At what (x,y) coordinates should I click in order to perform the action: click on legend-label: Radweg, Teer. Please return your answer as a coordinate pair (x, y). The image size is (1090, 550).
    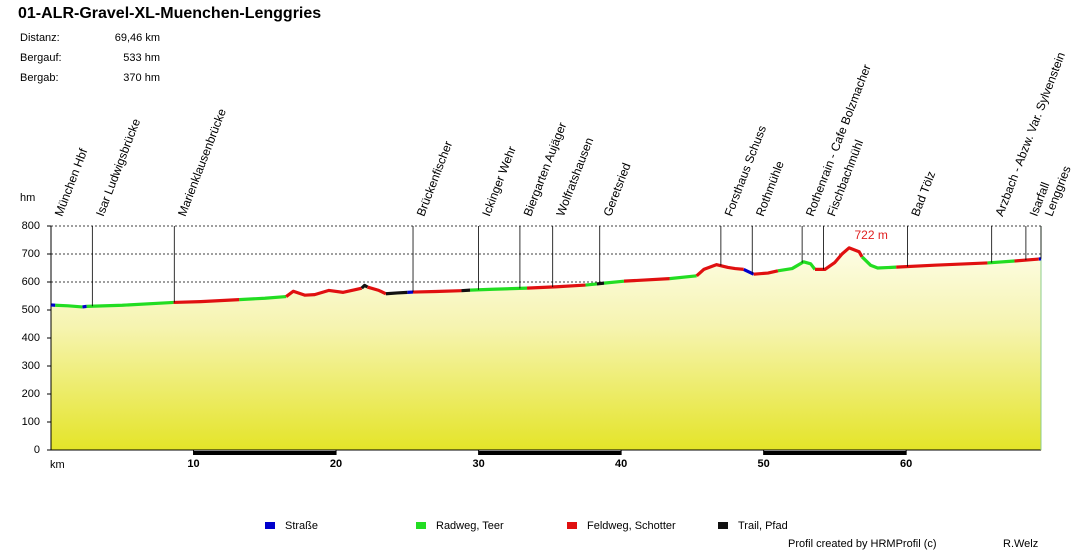
    Looking at the image, I should click on (470, 526).